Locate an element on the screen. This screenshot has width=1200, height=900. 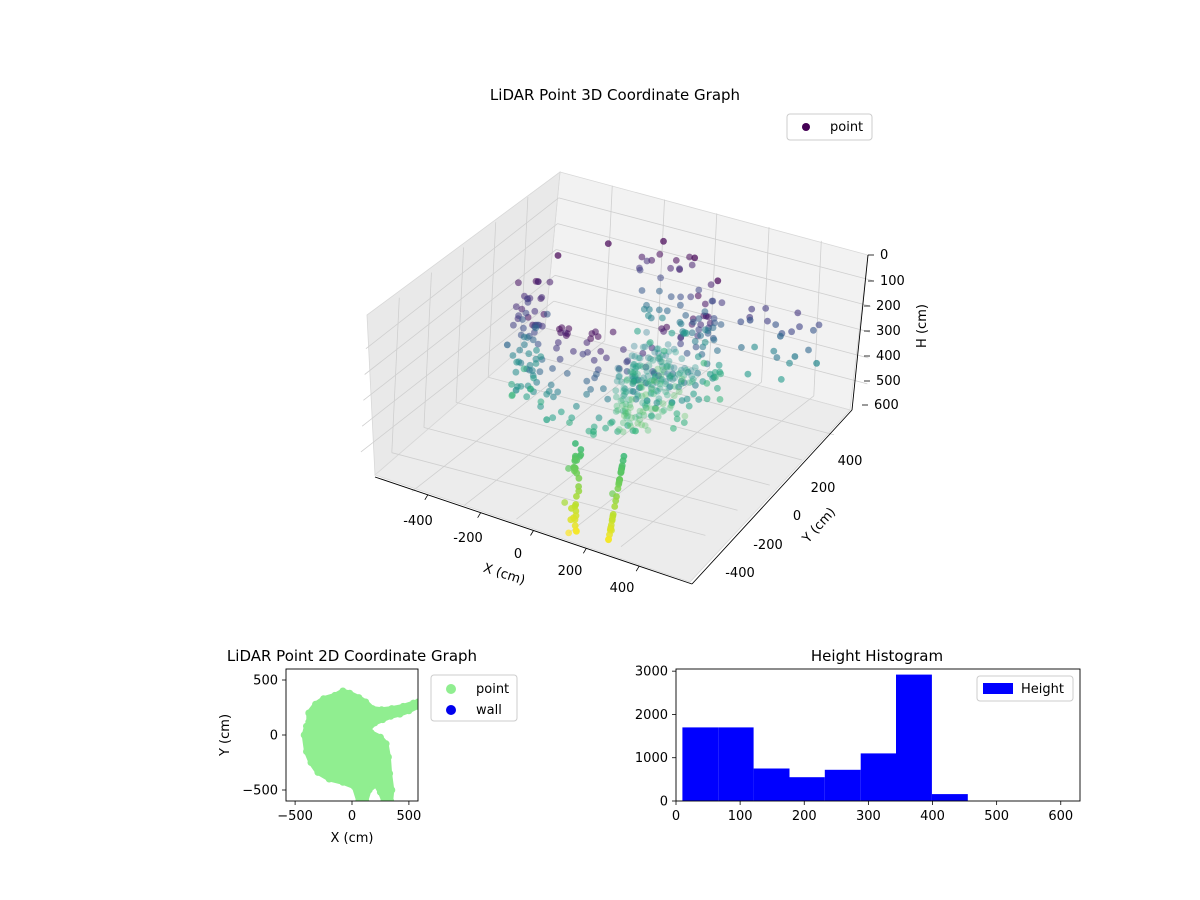
chart-3d-y-tick-label: -200 is located at coordinates (768, 545).